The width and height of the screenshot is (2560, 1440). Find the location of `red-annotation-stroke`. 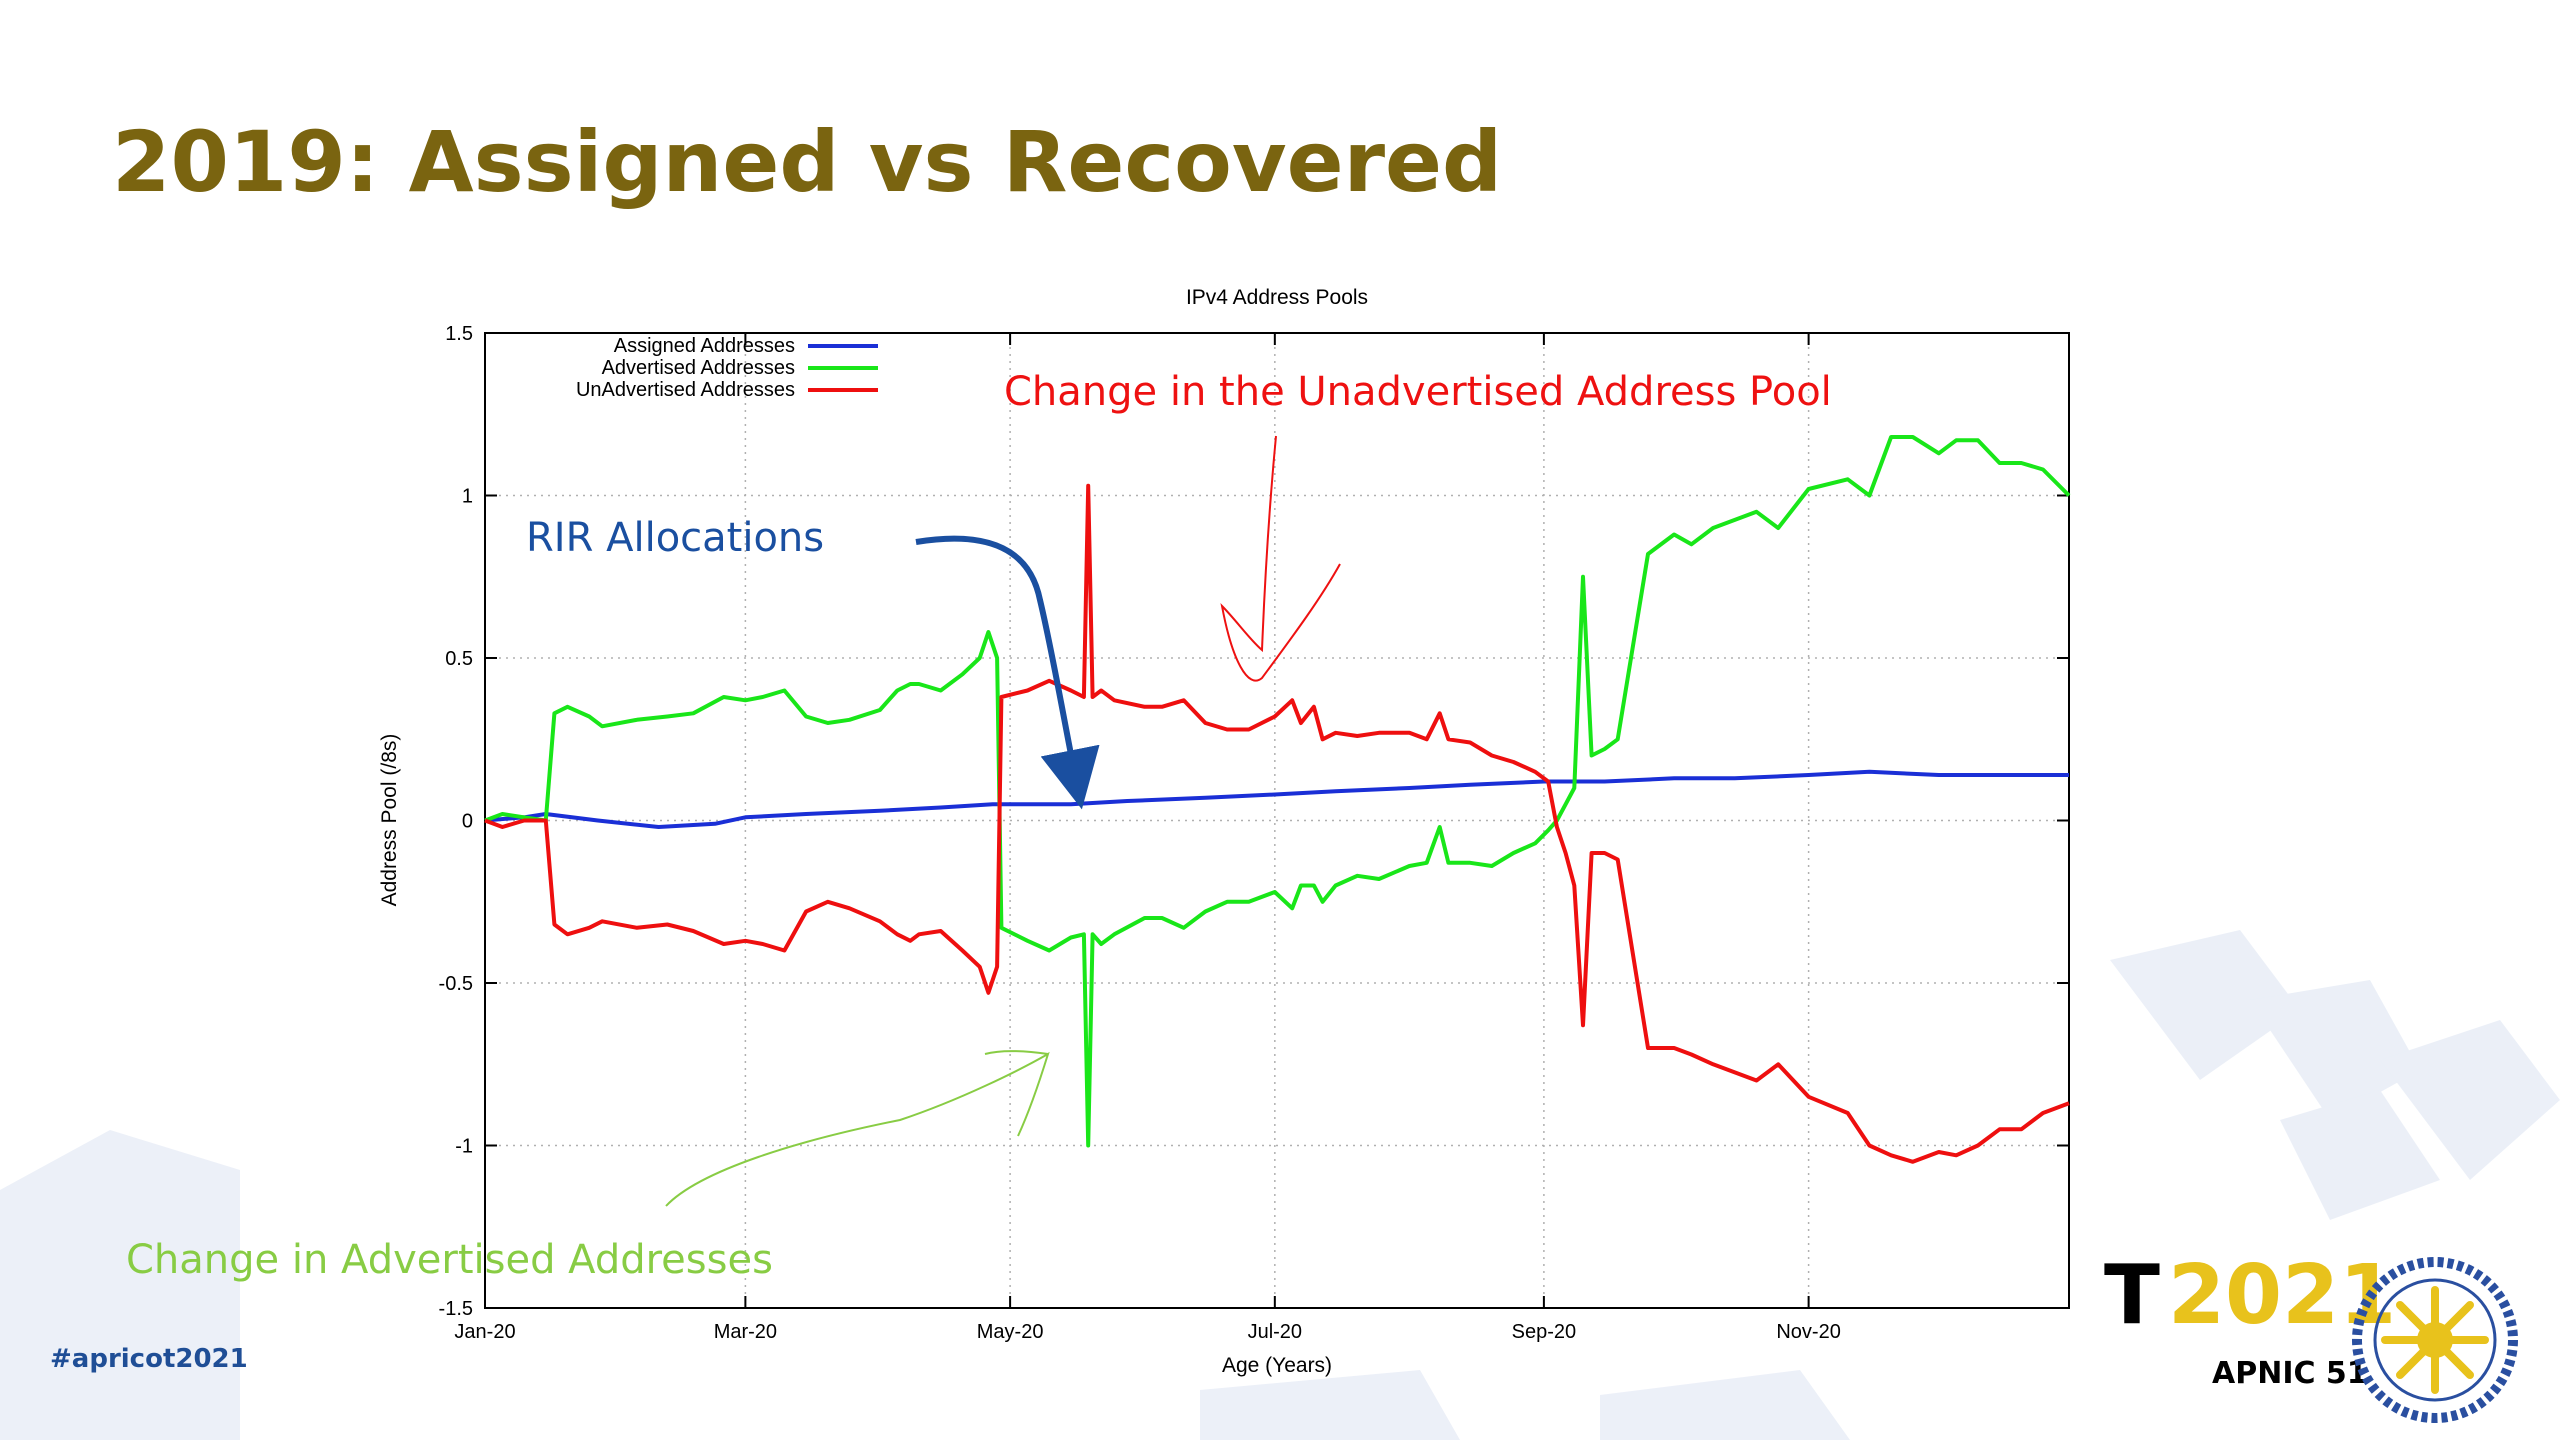

red-annotation-stroke is located at coordinates (1280, 558).